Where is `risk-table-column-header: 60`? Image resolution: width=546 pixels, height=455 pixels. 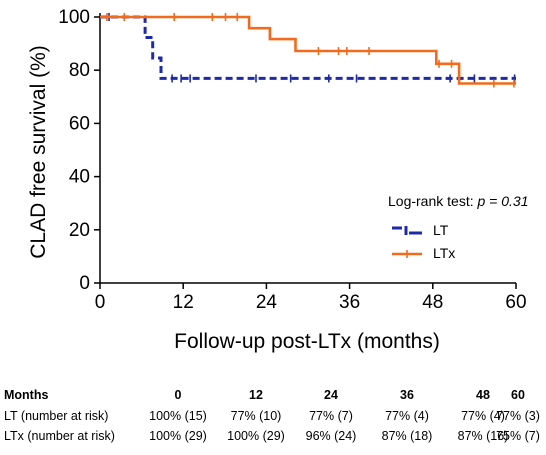
risk-table-column-header: 60 is located at coordinates (518, 395).